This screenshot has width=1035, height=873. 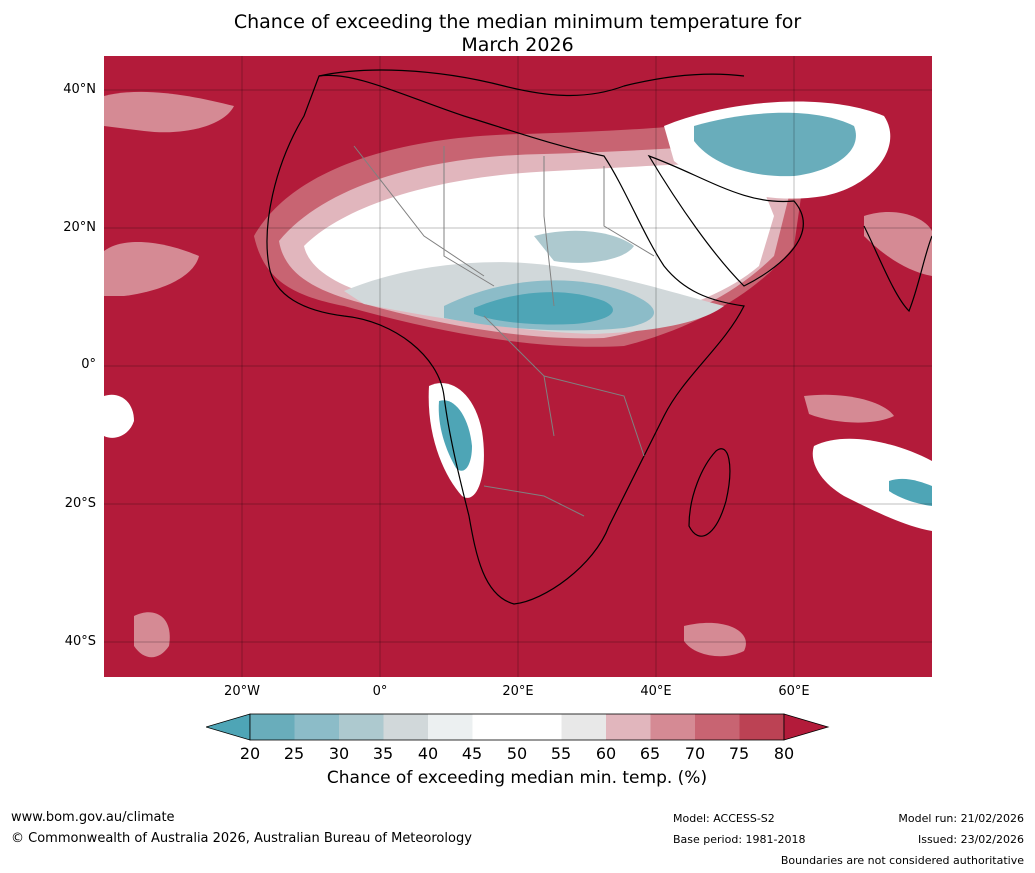 I want to click on europe-coastline, so click(x=531, y=83).